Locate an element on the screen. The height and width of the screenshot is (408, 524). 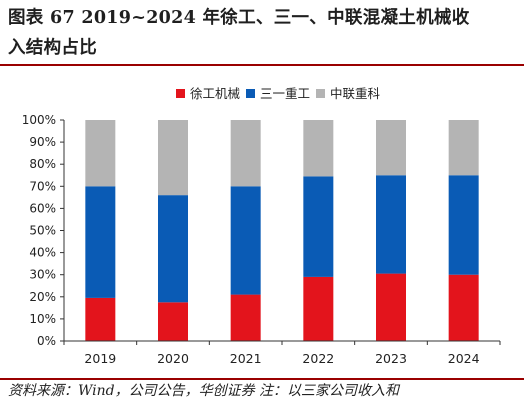
x-axis: 2019 2020 2021 2022 2023 2024 is located at coordinates (282, 353).